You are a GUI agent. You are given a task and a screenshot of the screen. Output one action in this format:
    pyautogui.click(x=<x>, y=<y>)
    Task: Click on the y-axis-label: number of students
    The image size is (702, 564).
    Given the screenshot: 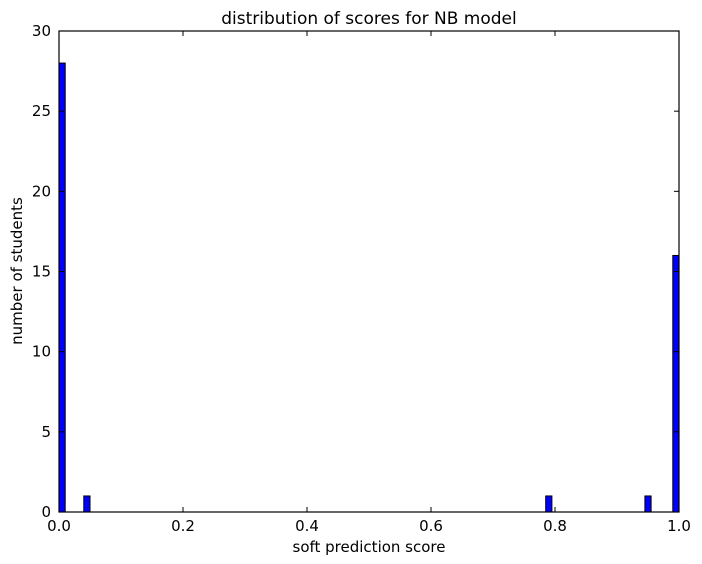 What is the action you would take?
    pyautogui.click(x=17, y=271)
    